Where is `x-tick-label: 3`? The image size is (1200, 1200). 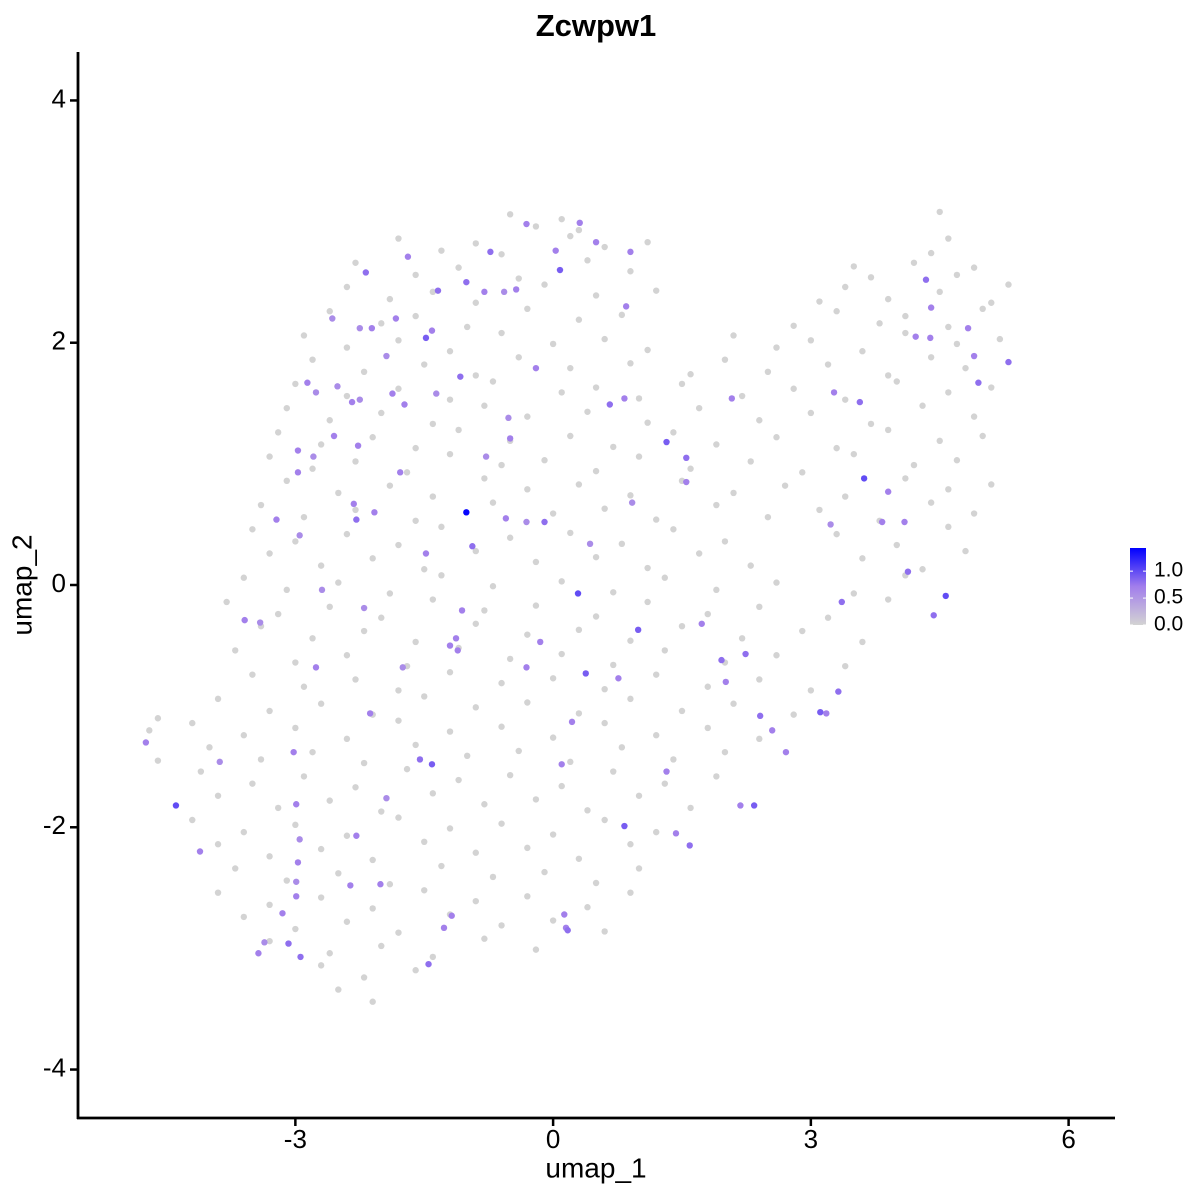 x-tick-label: 3 is located at coordinates (811, 1139).